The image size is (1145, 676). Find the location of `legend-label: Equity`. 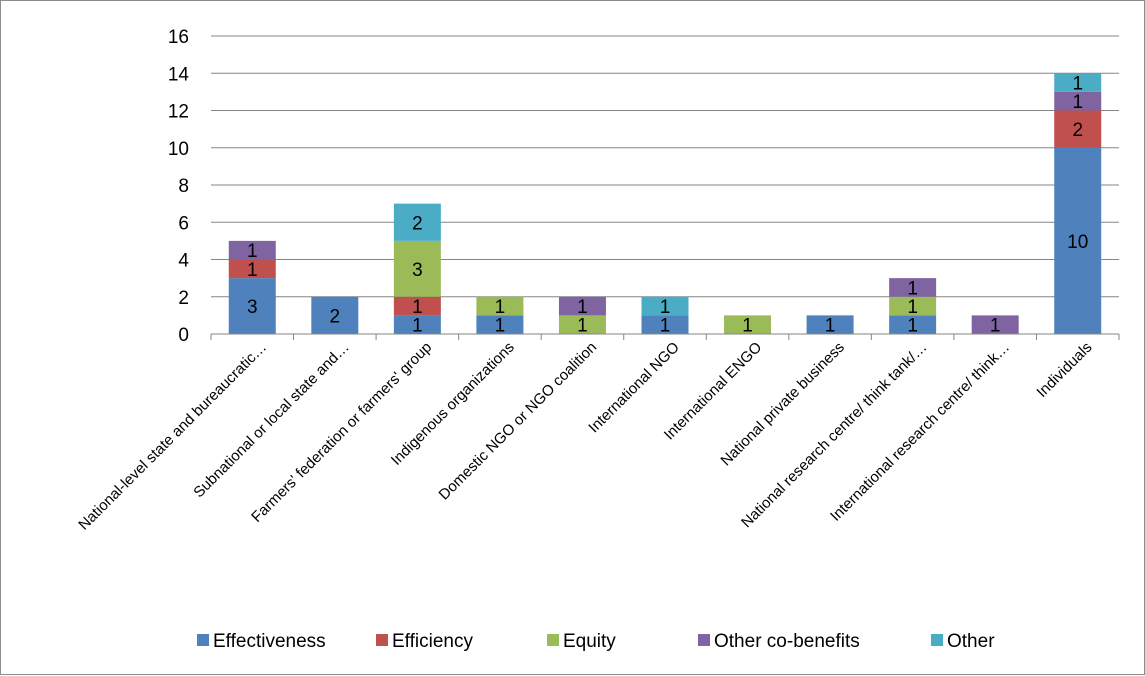

legend-label: Equity is located at coordinates (589, 641).